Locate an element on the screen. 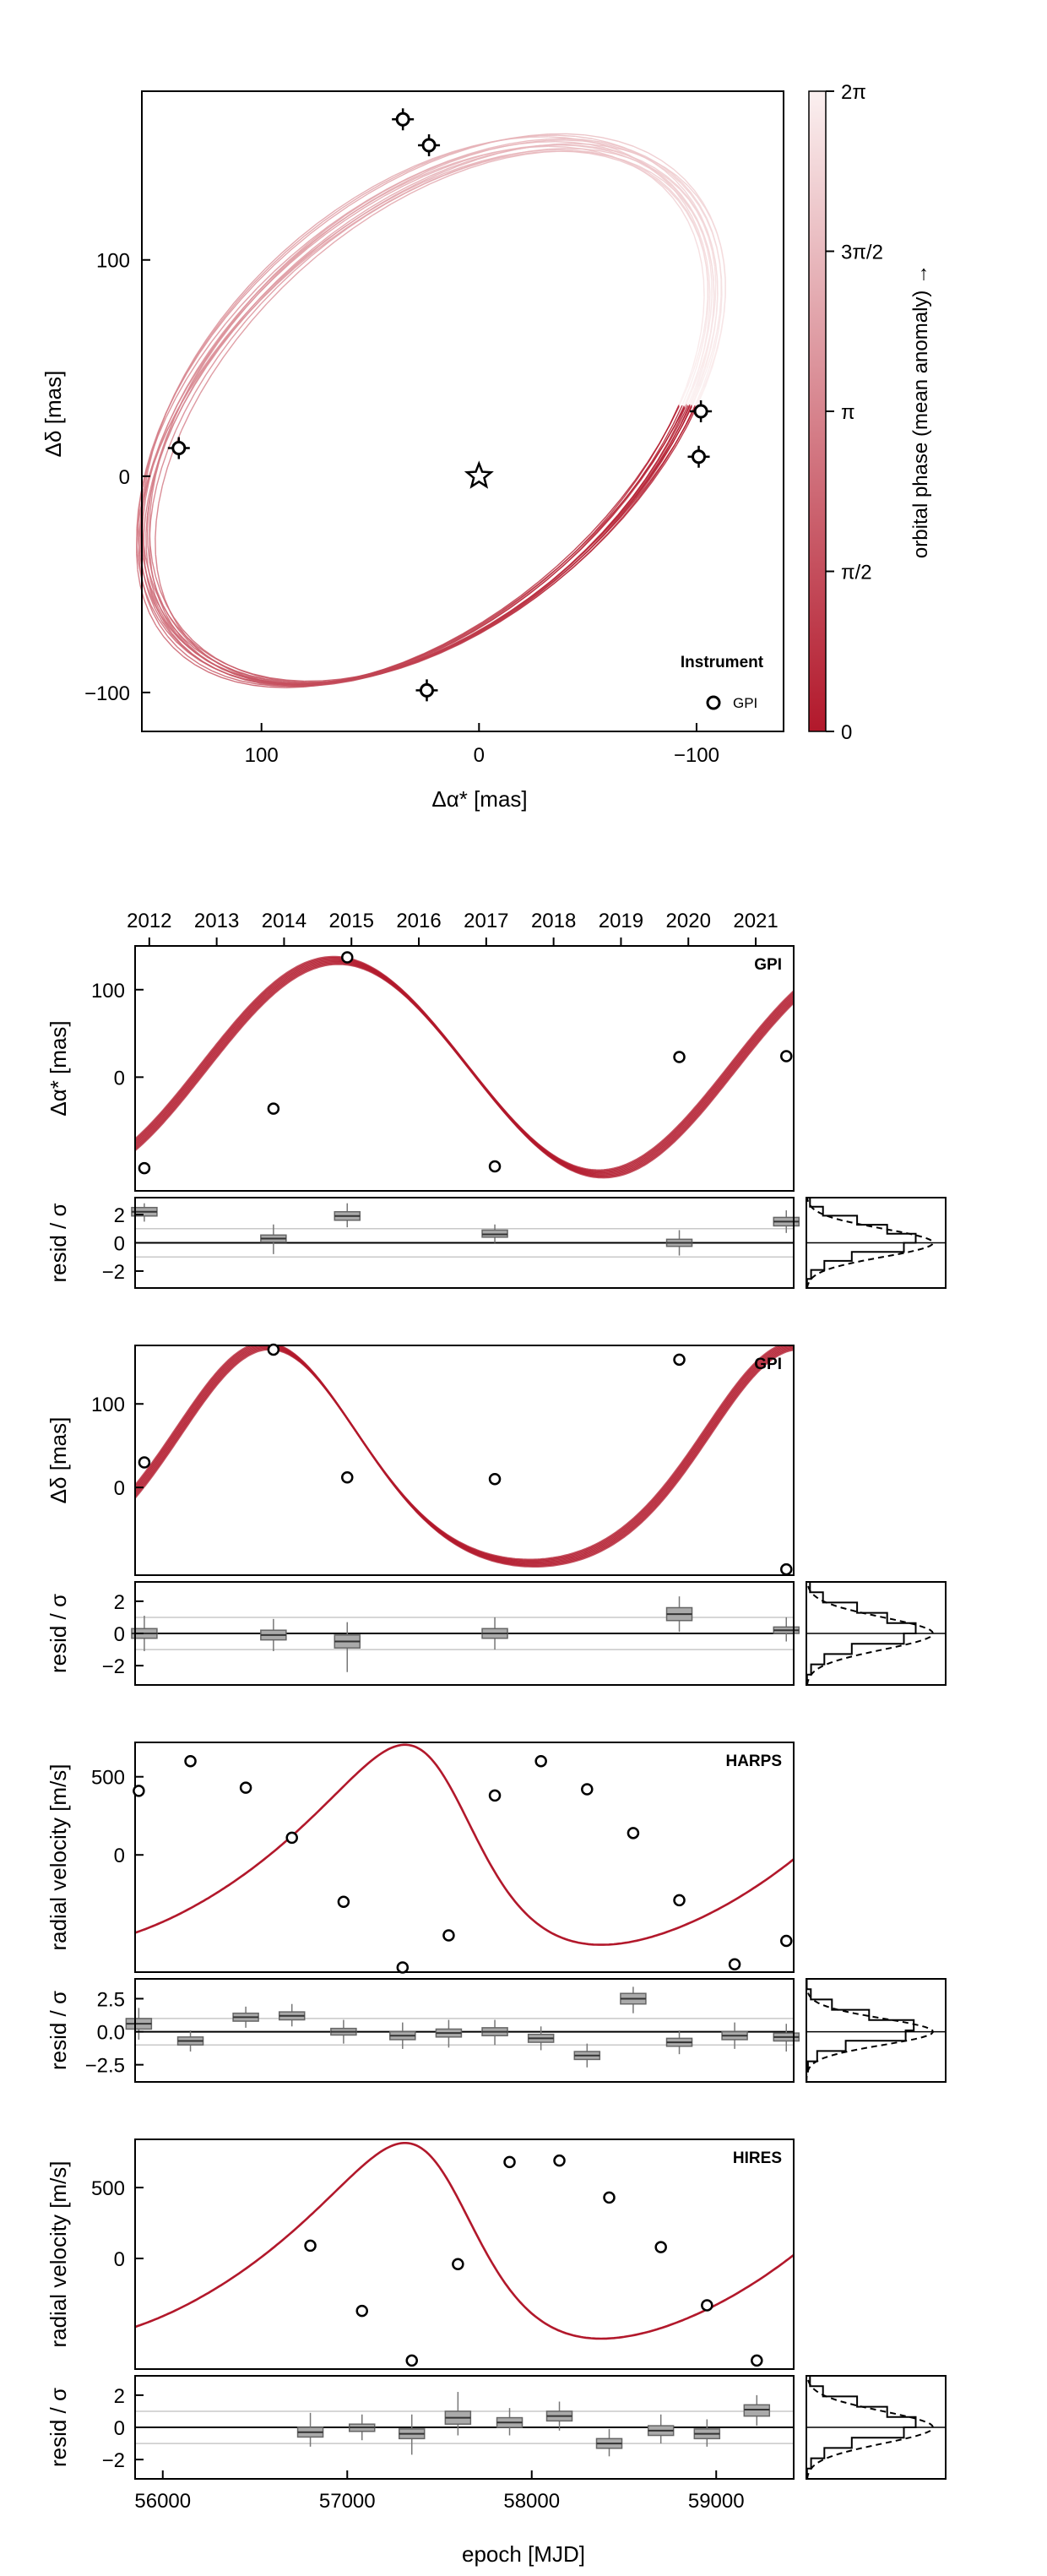 The height and width of the screenshot is (2576, 1047). colorbar-label: orbital phase (mean anomaly) → is located at coordinates (920, 411).